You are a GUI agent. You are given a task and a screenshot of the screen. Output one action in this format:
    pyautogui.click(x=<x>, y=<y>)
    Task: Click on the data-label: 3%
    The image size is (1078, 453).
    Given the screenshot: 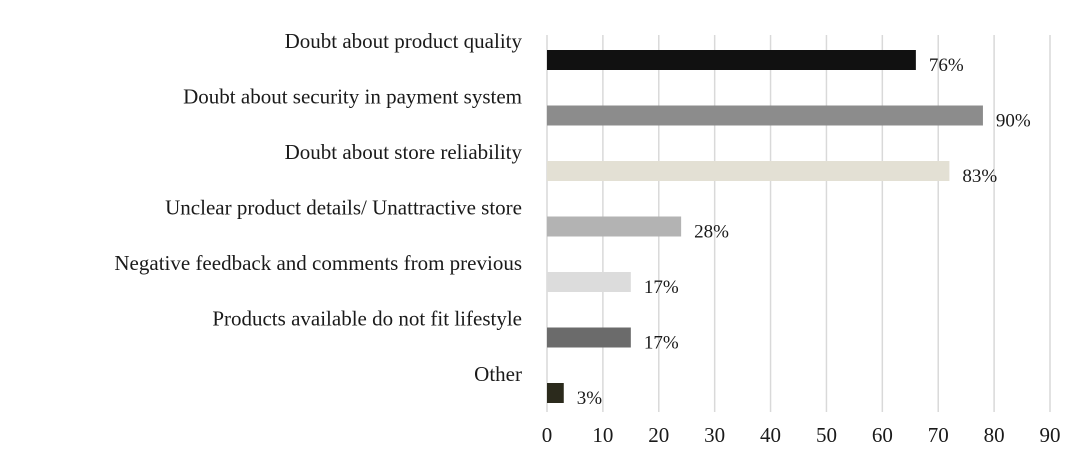 What is the action you would take?
    pyautogui.click(x=590, y=398)
    